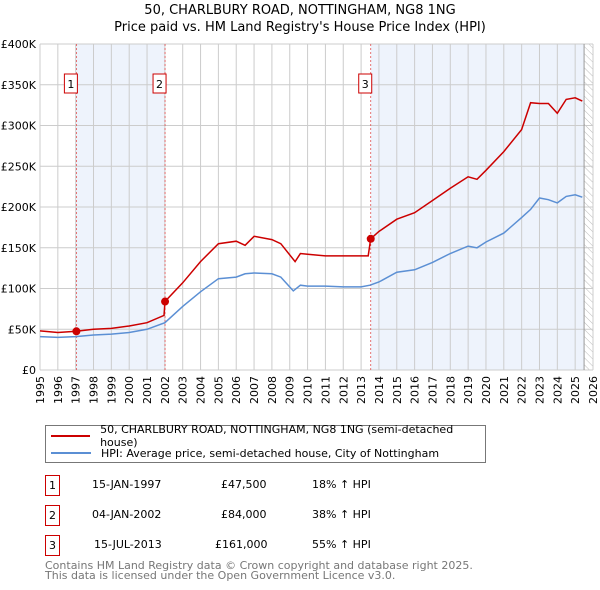 The height and width of the screenshot is (590, 600). Describe the element at coordinates (52, 545) in the screenshot. I see `sale-badge: 3` at that location.